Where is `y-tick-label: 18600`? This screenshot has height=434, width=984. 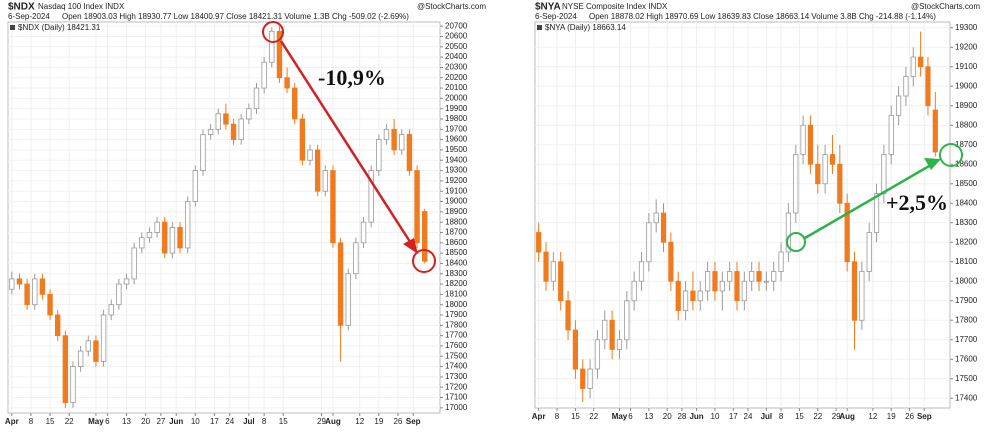 y-tick-label: 18600 is located at coordinates (456, 242).